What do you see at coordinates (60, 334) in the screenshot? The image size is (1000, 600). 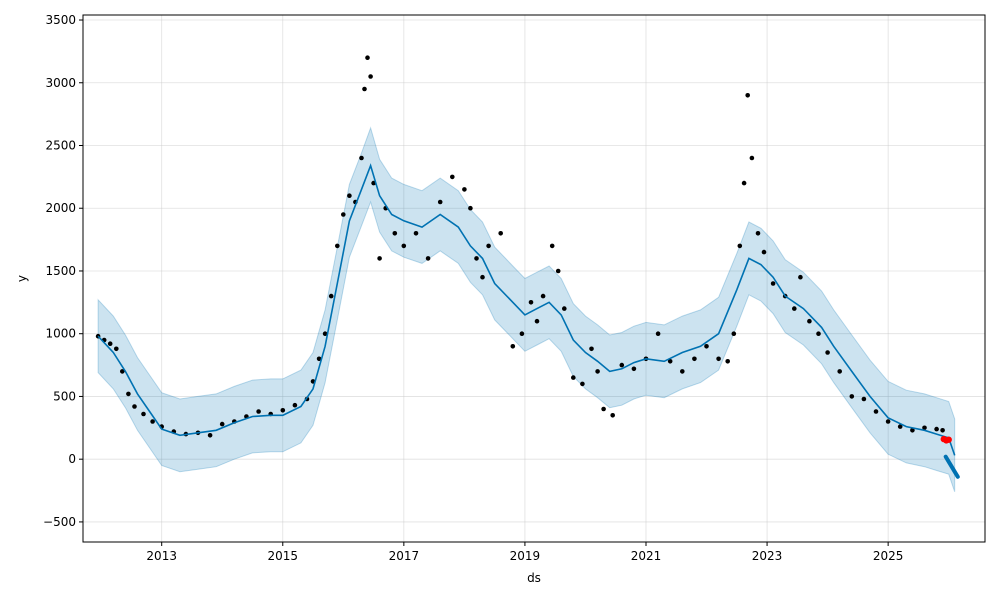 I see `y-tick-label: 1000` at bounding box center [60, 334].